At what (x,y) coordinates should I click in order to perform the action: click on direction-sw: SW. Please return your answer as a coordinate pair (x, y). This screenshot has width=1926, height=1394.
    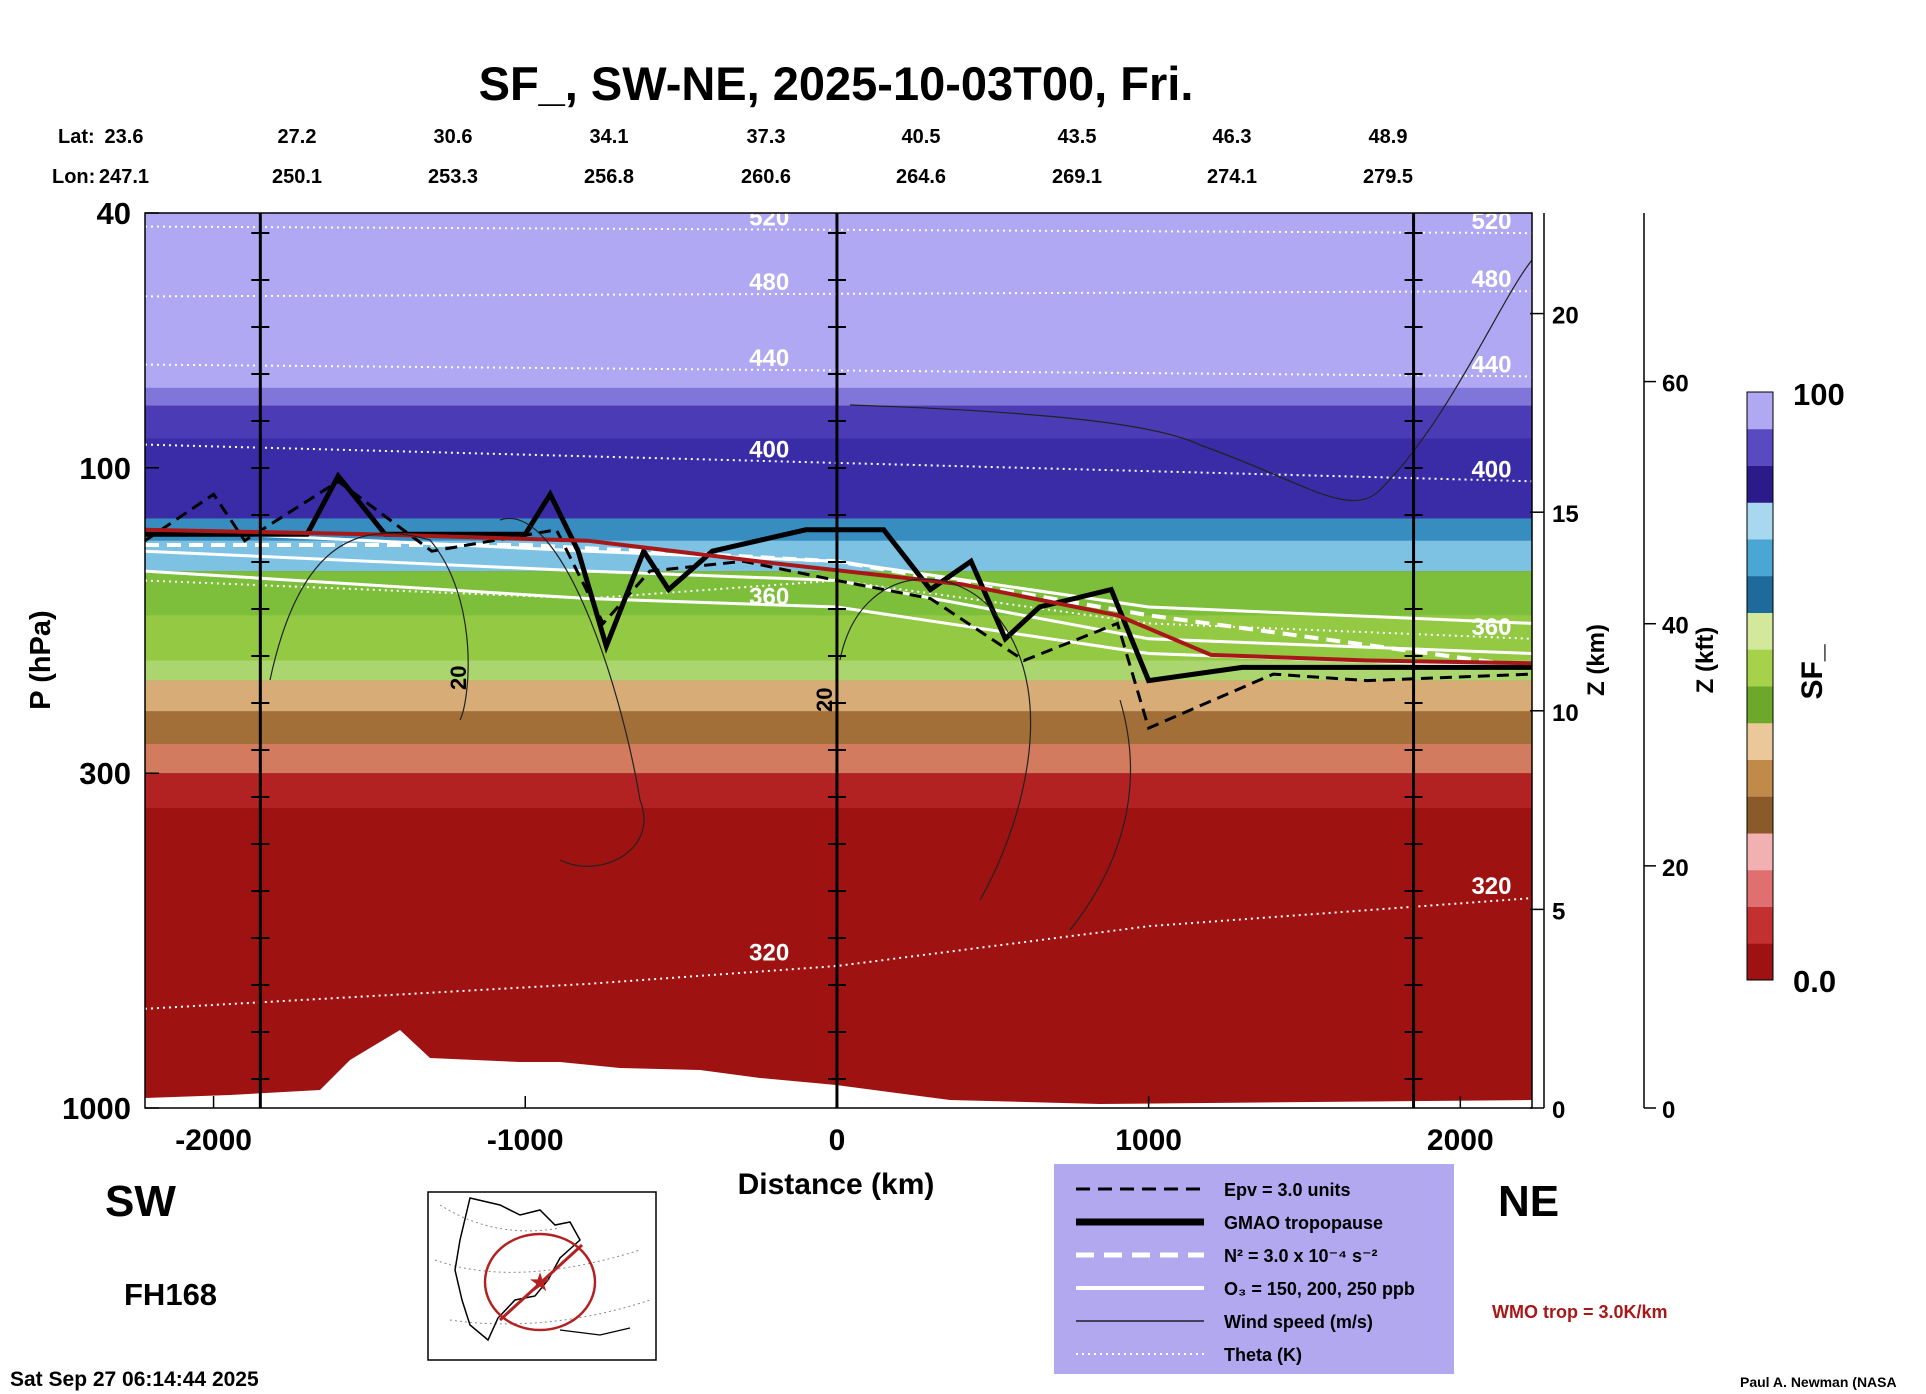
    Looking at the image, I should click on (140, 1201).